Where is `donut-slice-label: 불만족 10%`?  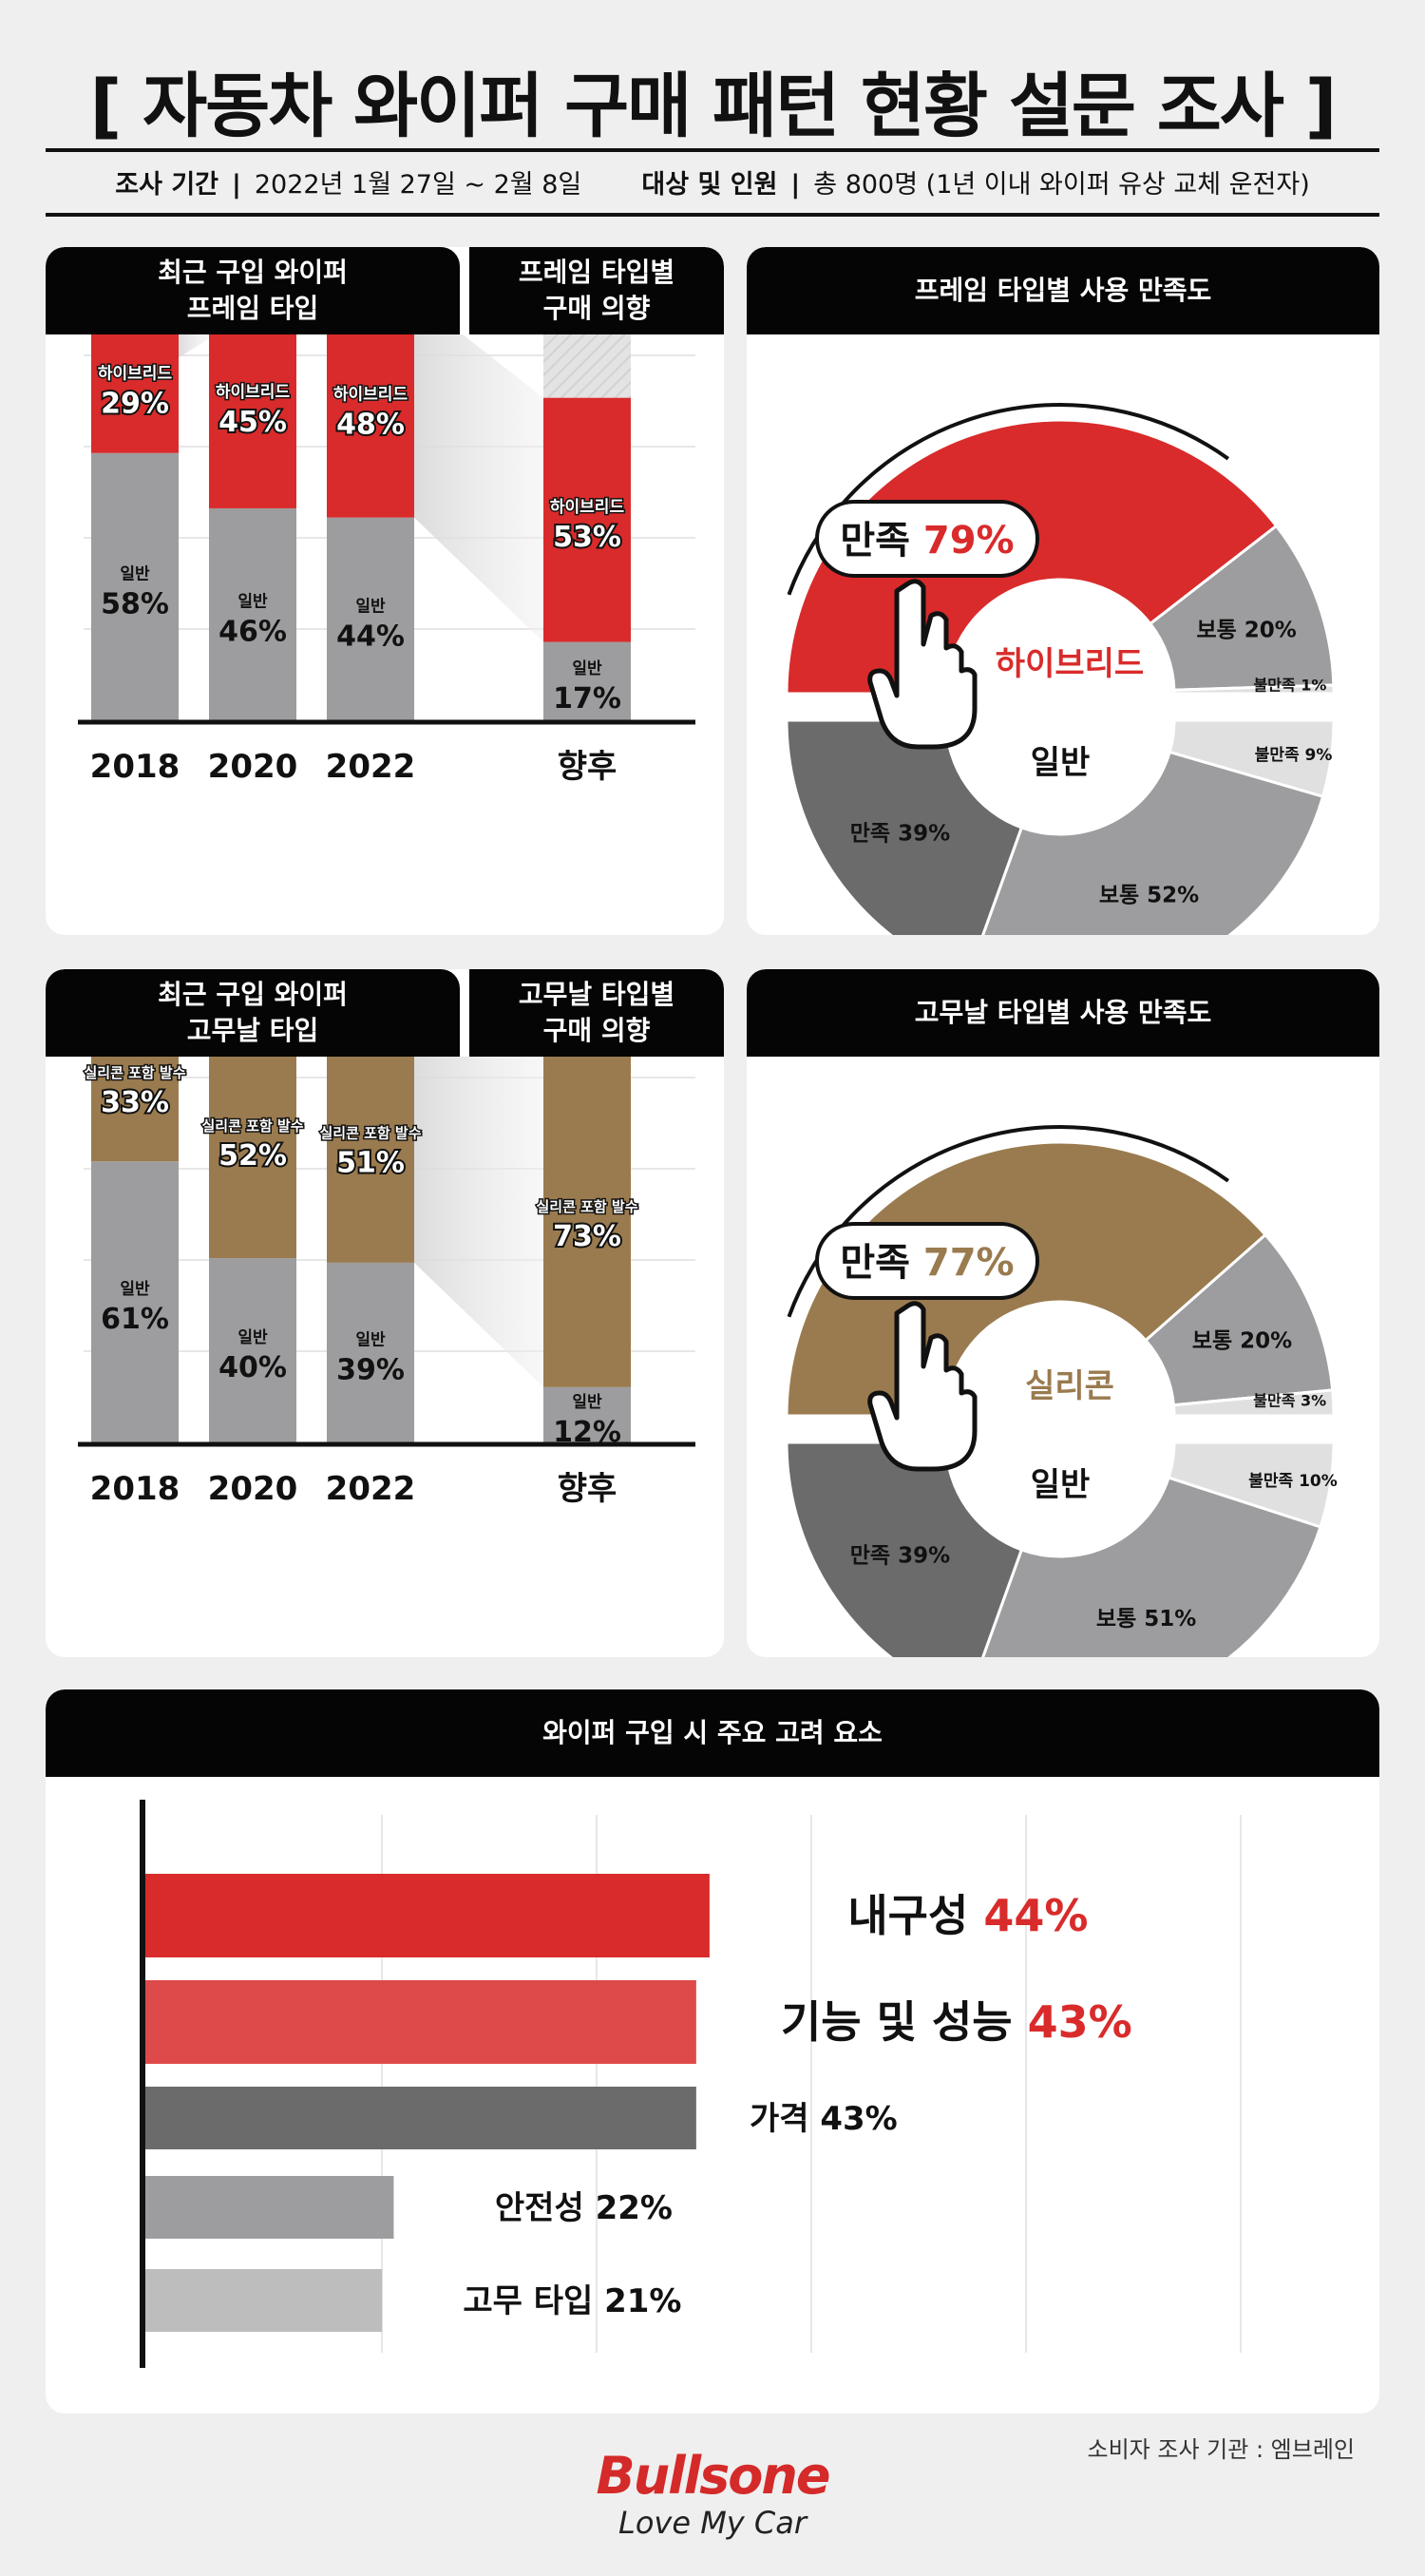
donut-slice-label: 불만족 10% is located at coordinates (1293, 1481).